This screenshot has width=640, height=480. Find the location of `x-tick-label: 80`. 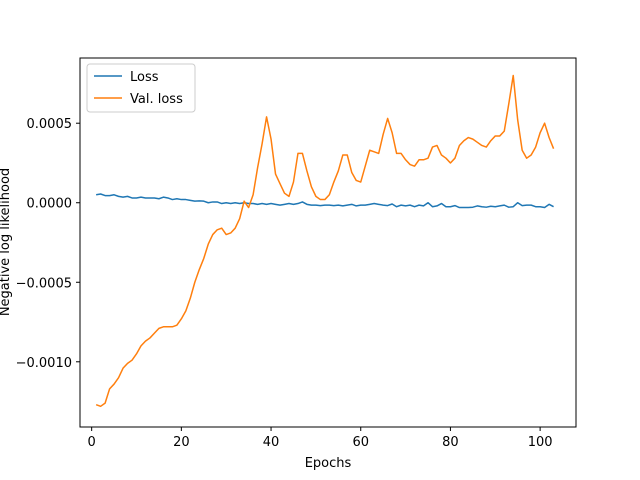

x-tick-label: 80 is located at coordinates (450, 442).